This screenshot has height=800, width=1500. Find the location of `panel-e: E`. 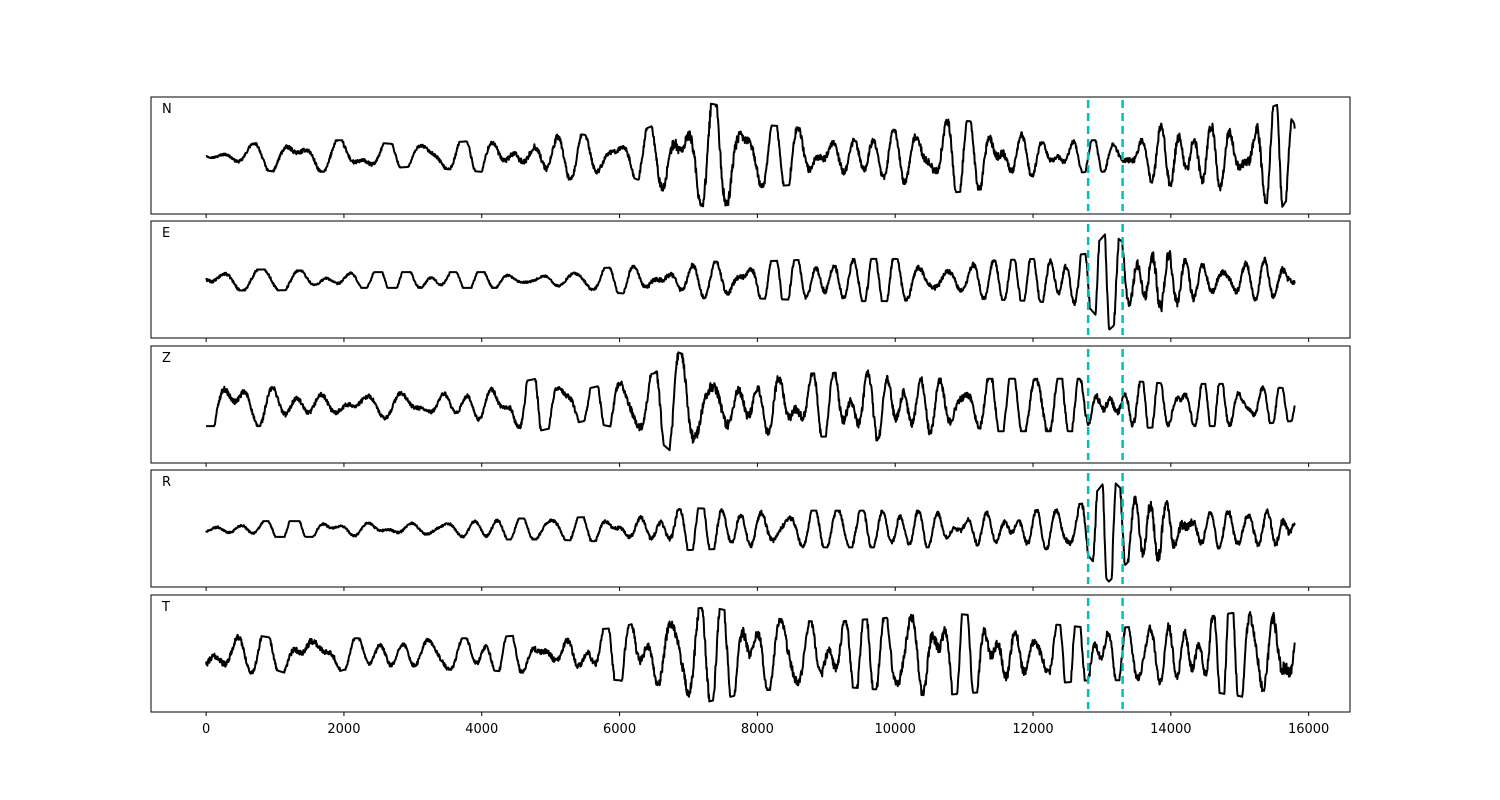

panel-e: E is located at coordinates (750, 281).